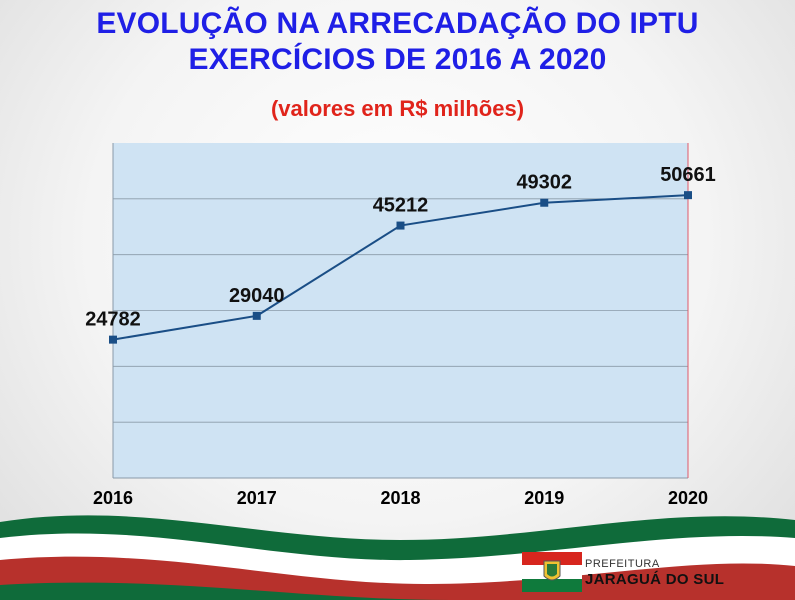 The image size is (795, 600). What do you see at coordinates (257, 498) in the screenshot?
I see `x-tick-label: 2017` at bounding box center [257, 498].